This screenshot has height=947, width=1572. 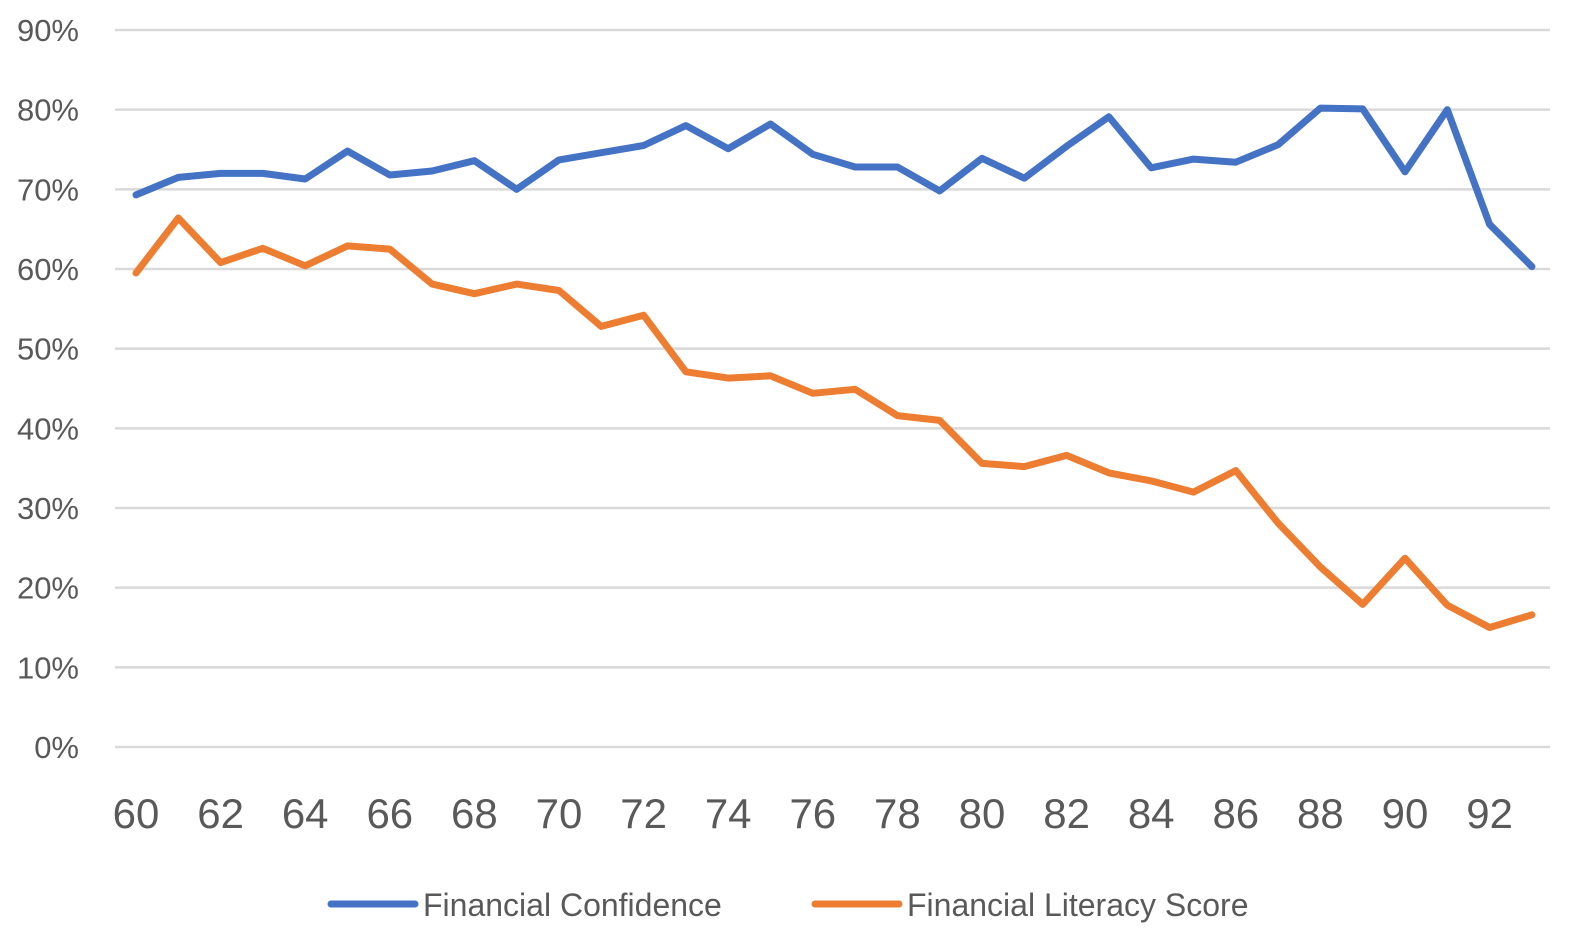 I want to click on x-tick-label: 74, so click(x=728, y=813).